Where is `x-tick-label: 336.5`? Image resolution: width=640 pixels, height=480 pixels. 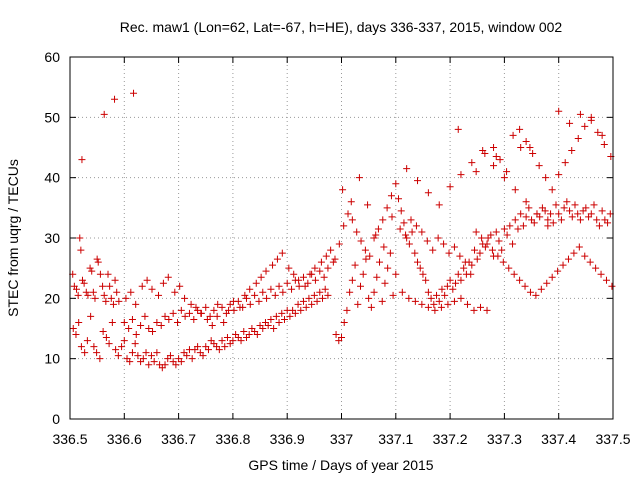
x-tick-label: 336.5 is located at coordinates (69, 439).